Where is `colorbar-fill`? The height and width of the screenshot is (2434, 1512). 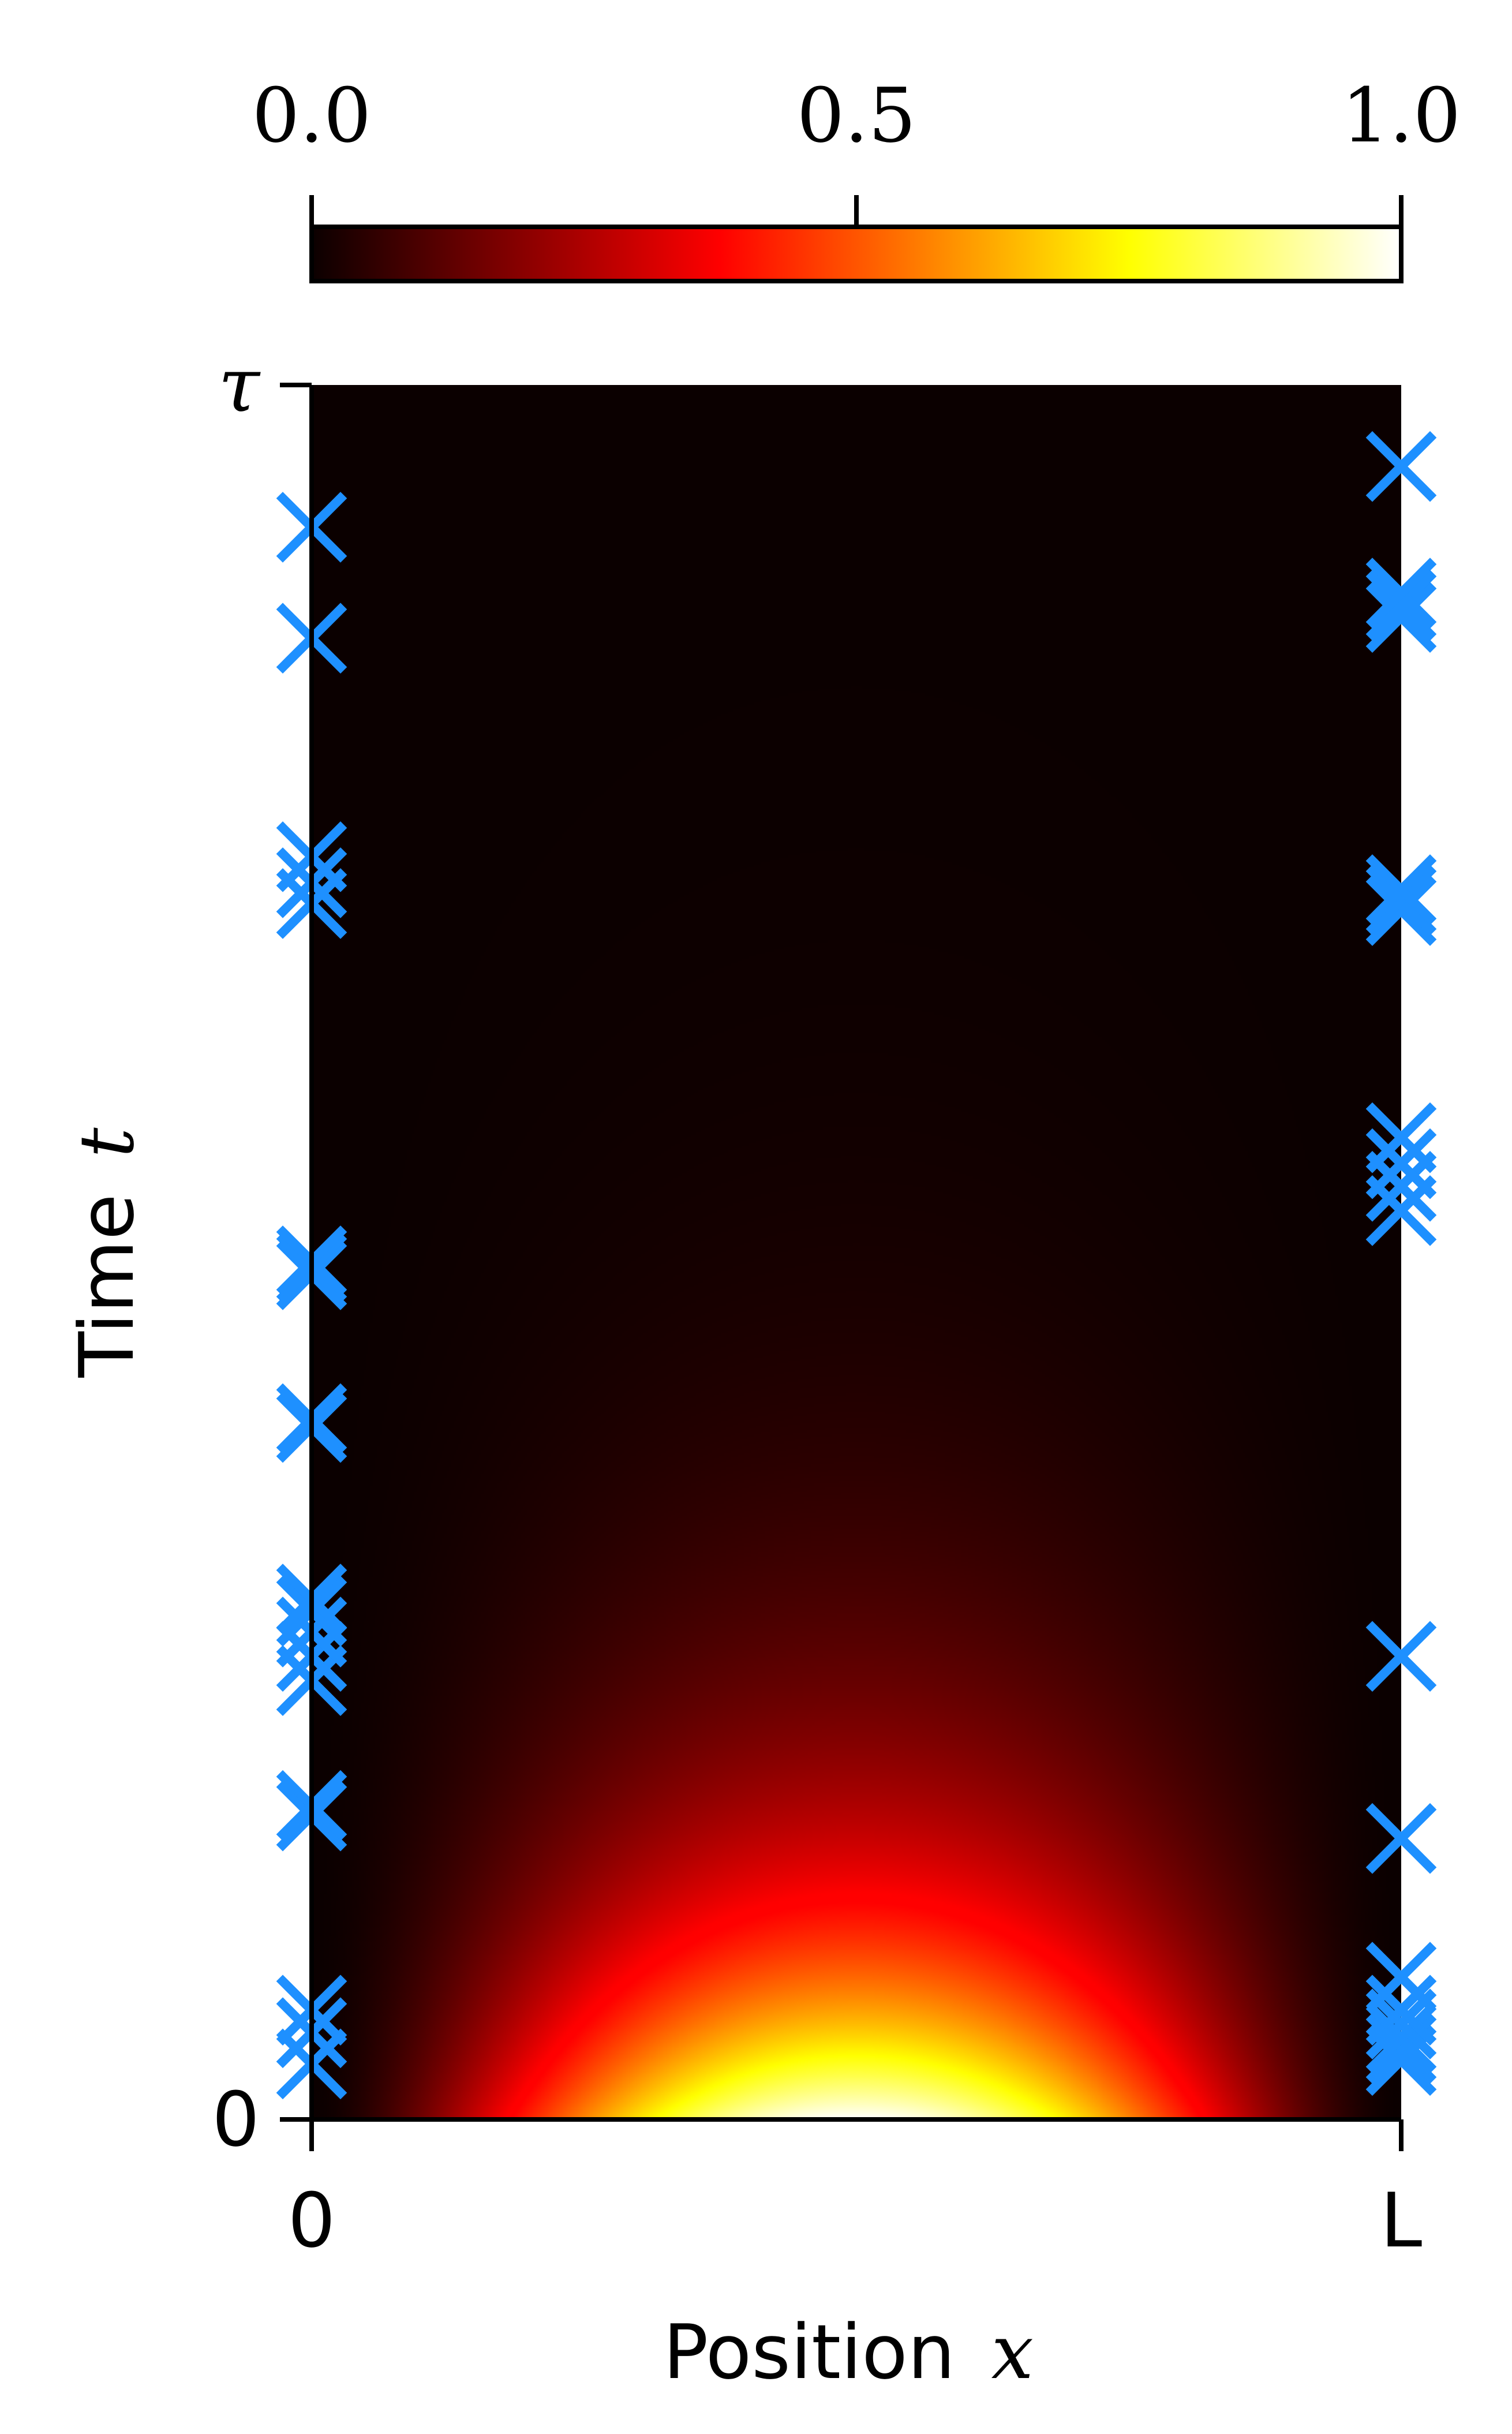
colorbar-fill is located at coordinates (856, 254).